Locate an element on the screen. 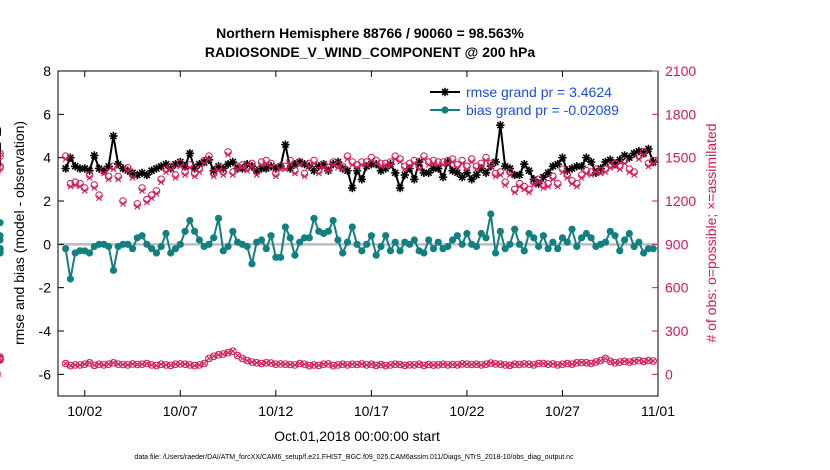 The image size is (830, 470). y-tick-label: -2 is located at coordinates (45, 288).